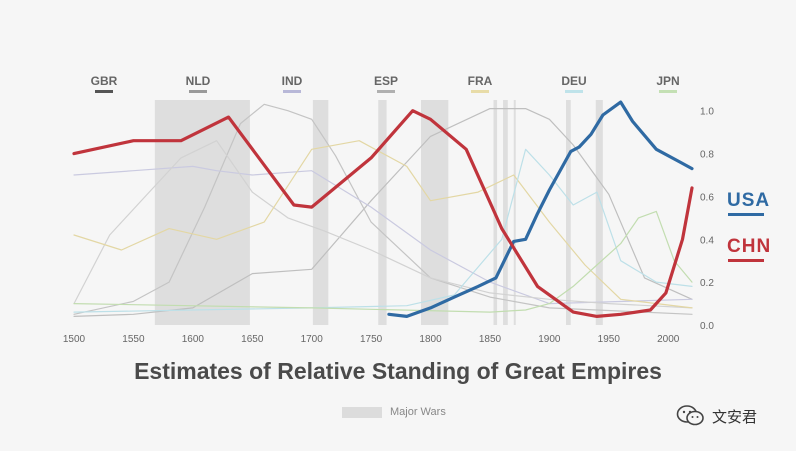 The image size is (796, 451). What do you see at coordinates (749, 246) in the screenshot?
I see `big-label-chn: CHN` at bounding box center [749, 246].